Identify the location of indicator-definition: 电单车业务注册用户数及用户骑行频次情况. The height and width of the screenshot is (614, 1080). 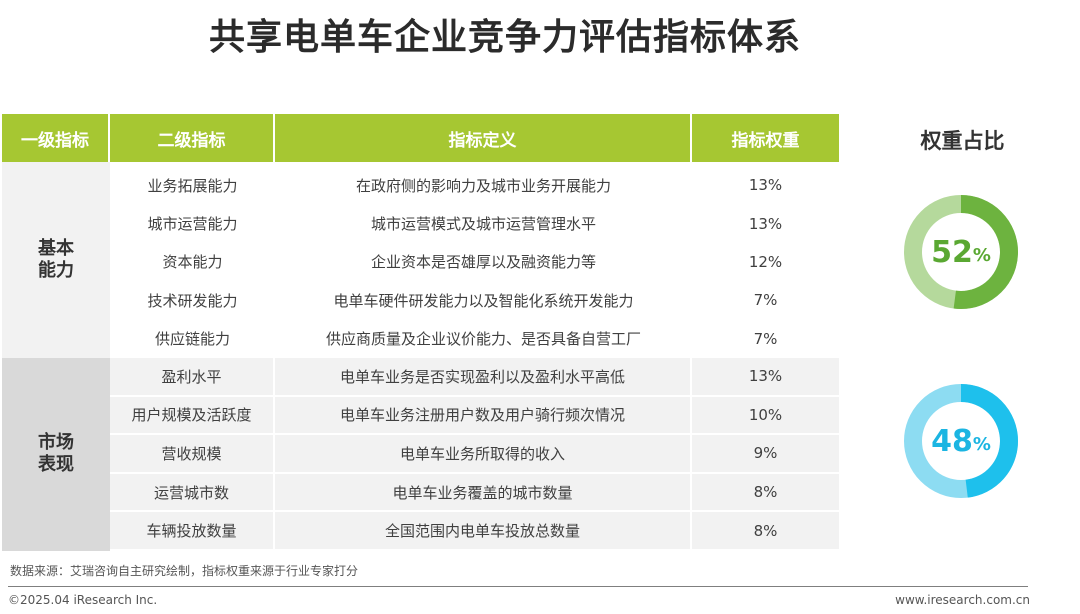
(483, 415).